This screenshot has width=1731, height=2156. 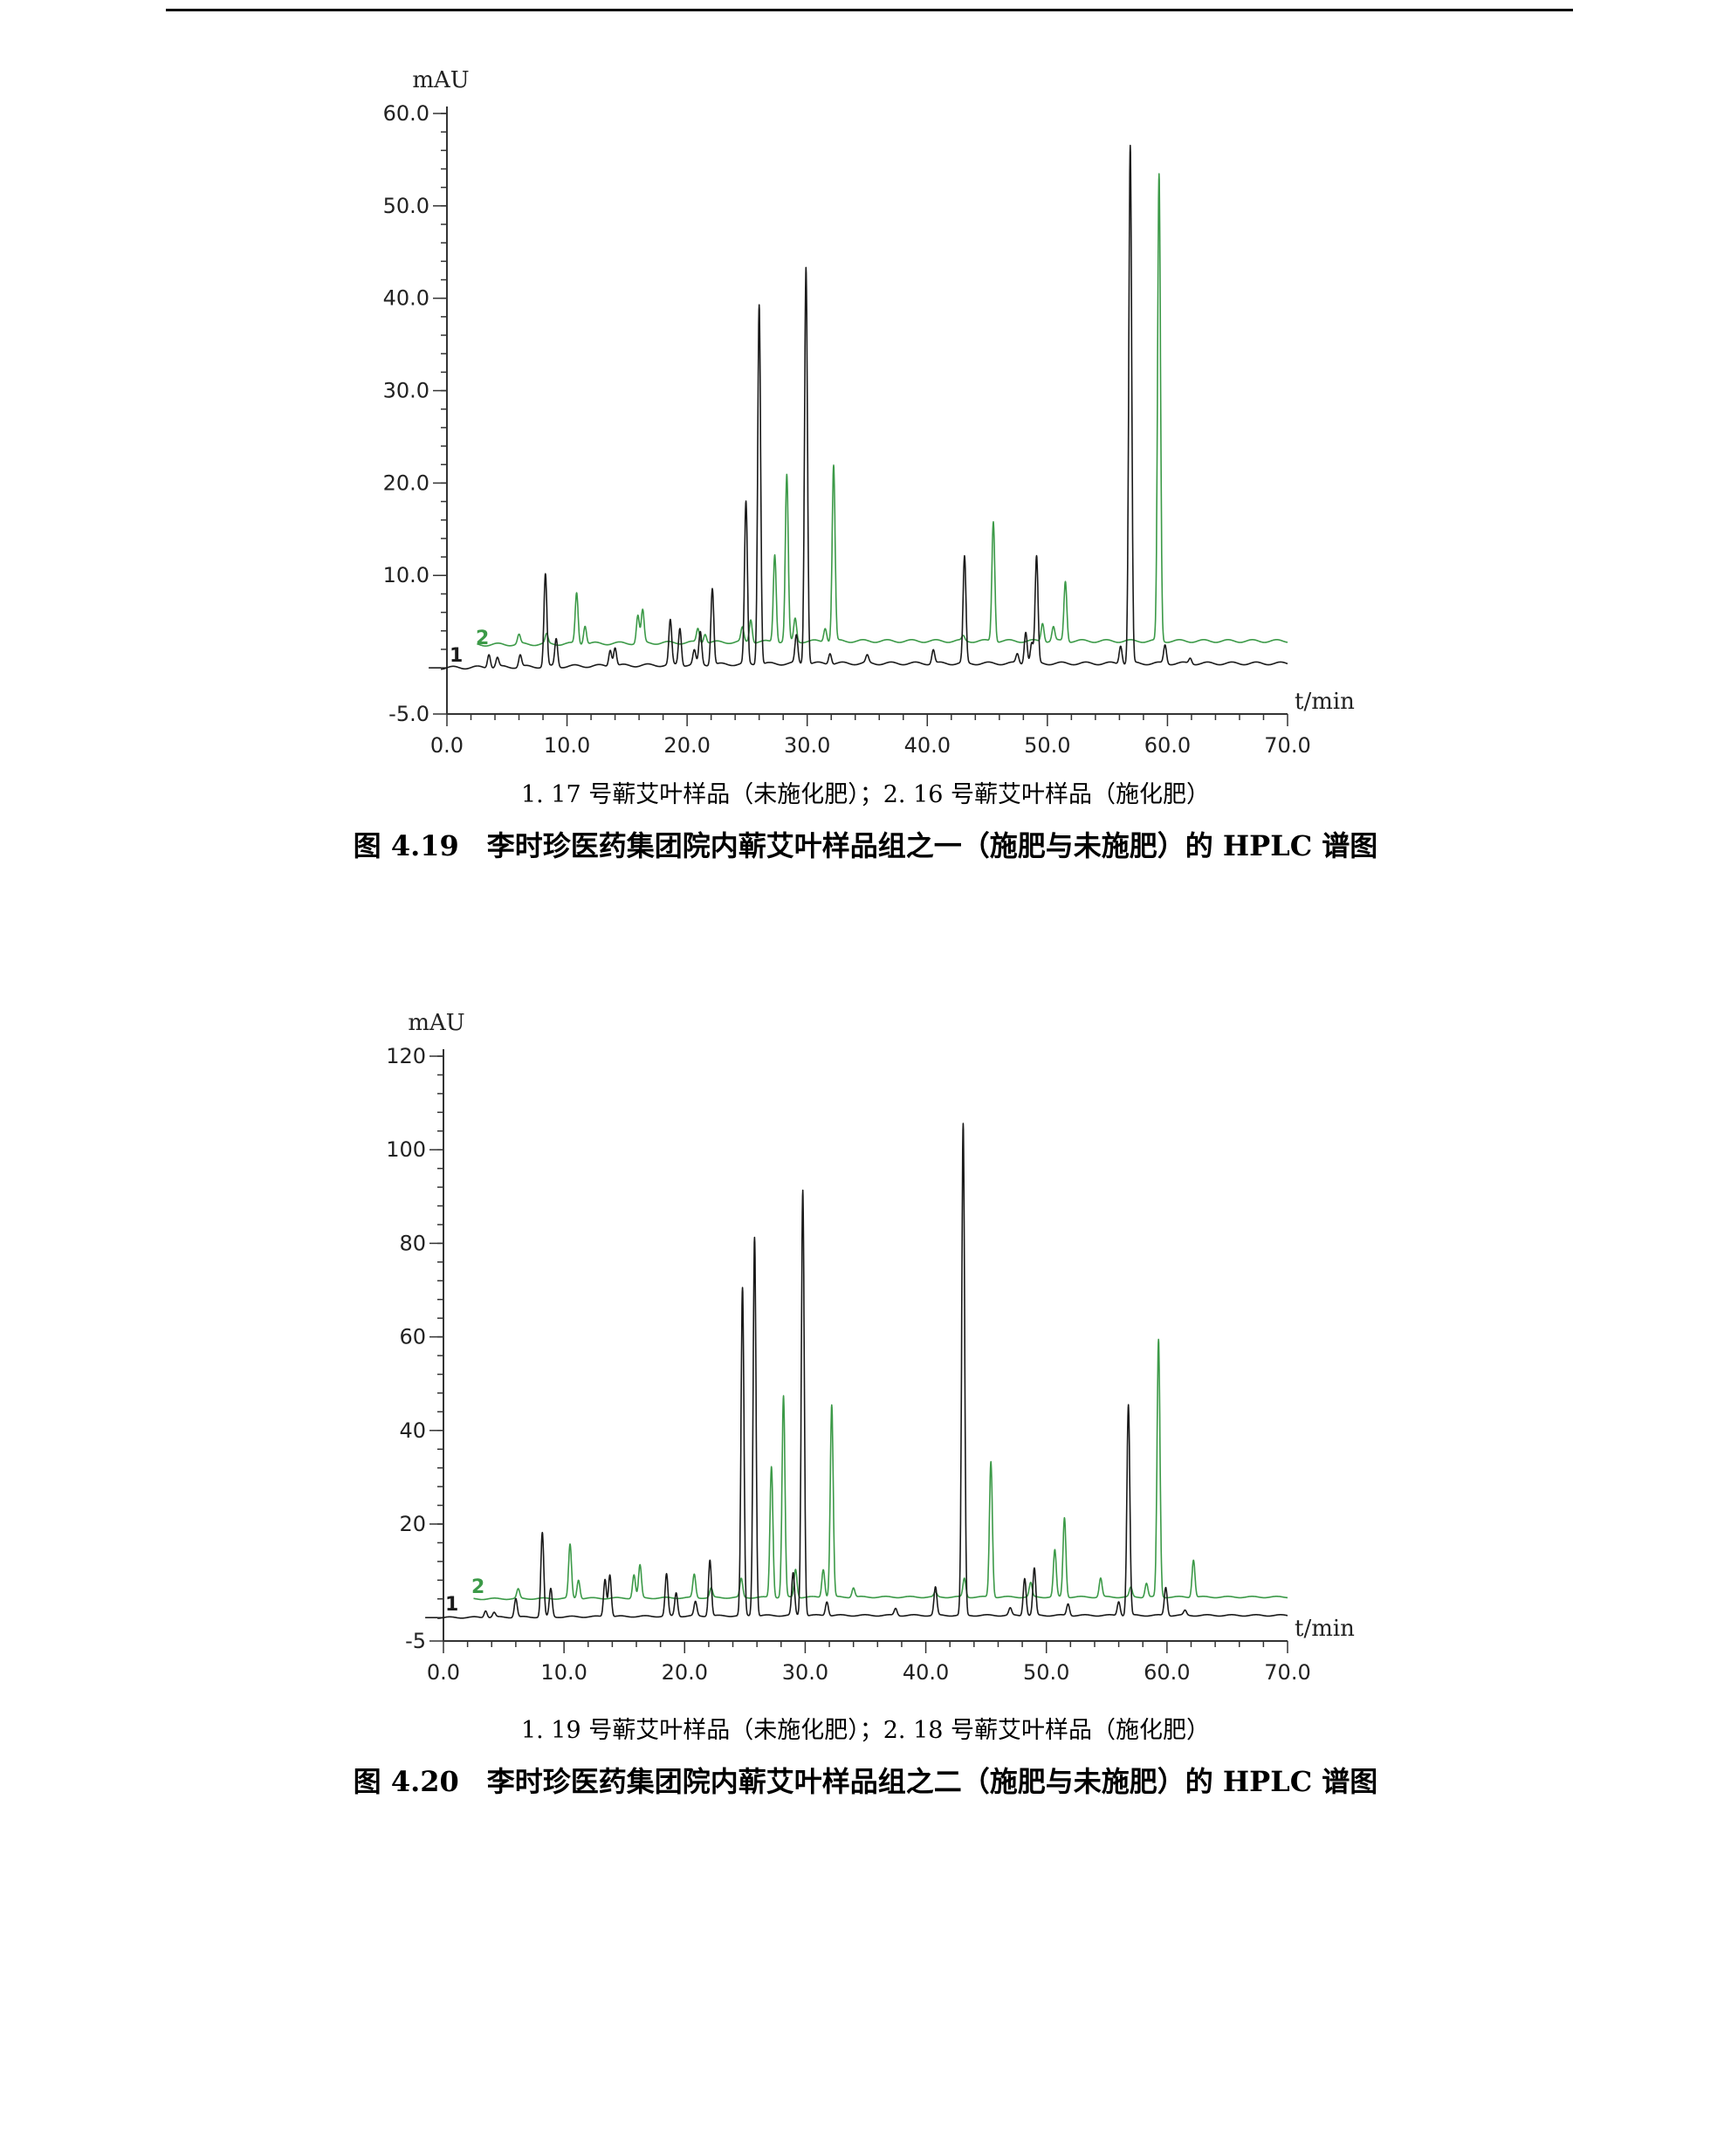 What do you see at coordinates (406, 575) in the screenshot?
I see `y-tick-label: 10.0` at bounding box center [406, 575].